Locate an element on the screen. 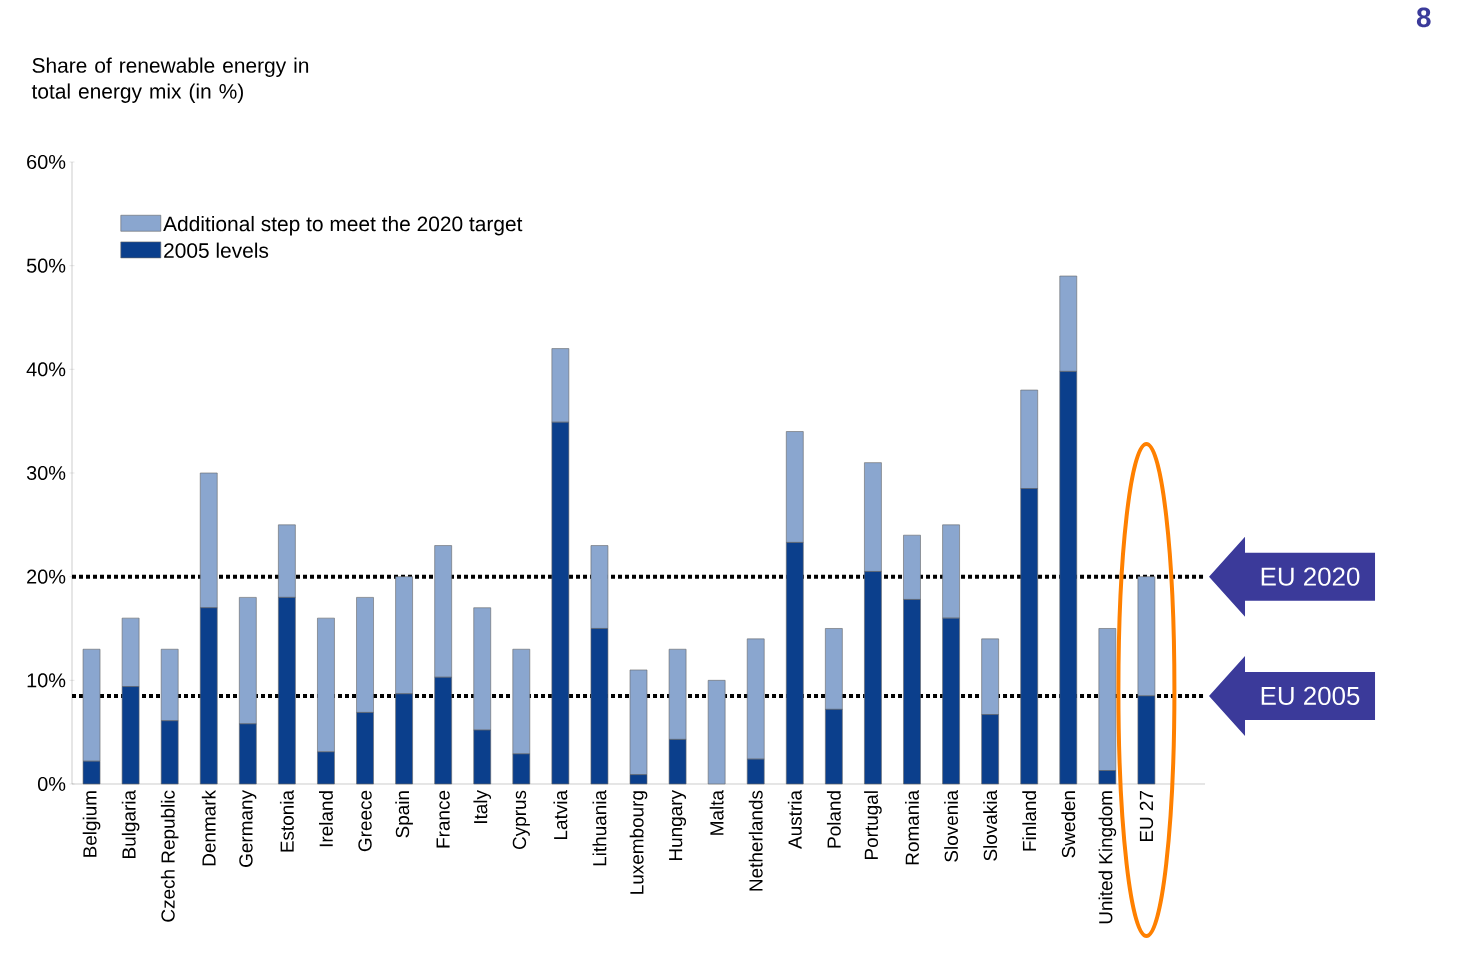 This screenshot has width=1479, height=954. x-tick-label: Bulgaria is located at coordinates (130, 824).